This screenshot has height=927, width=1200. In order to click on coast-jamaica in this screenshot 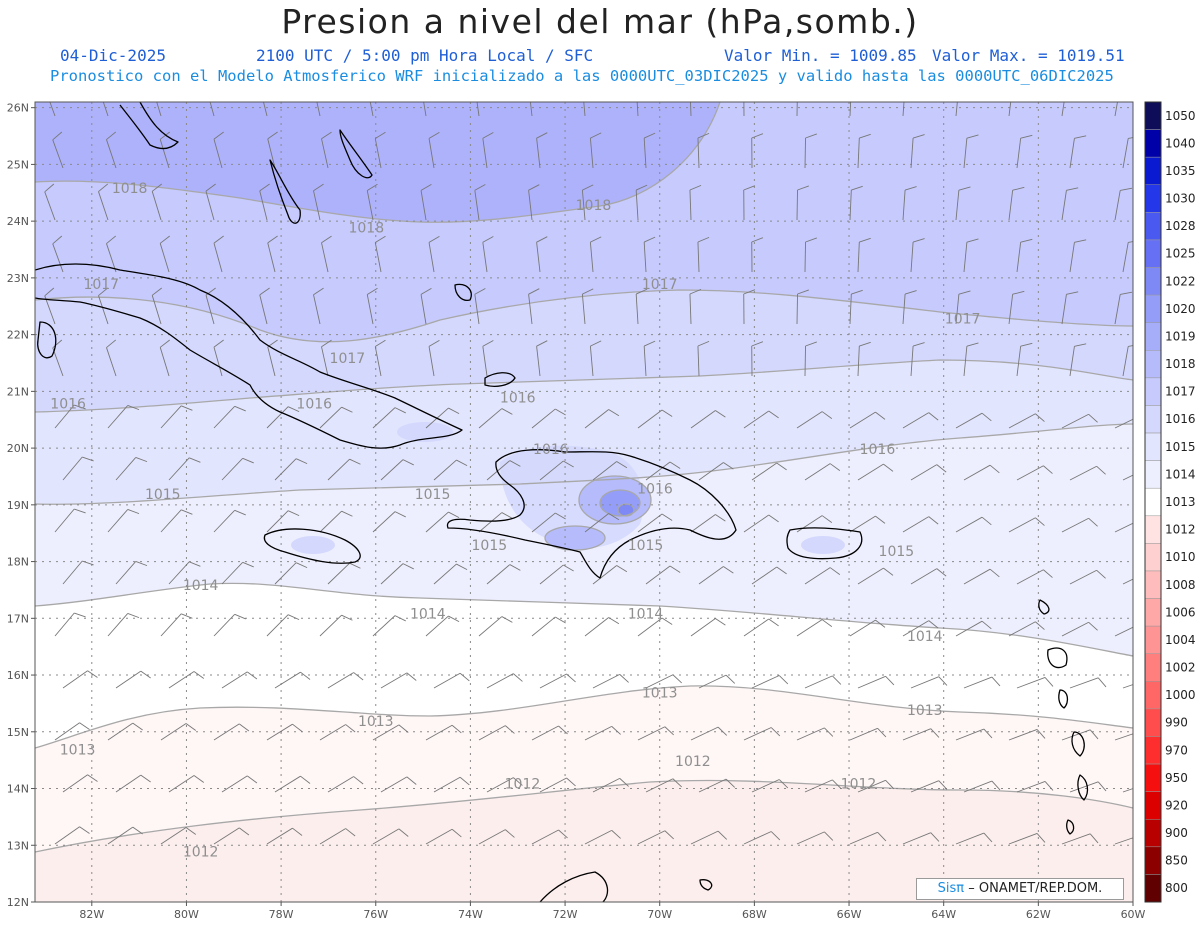, I will do `click(312, 546)`.